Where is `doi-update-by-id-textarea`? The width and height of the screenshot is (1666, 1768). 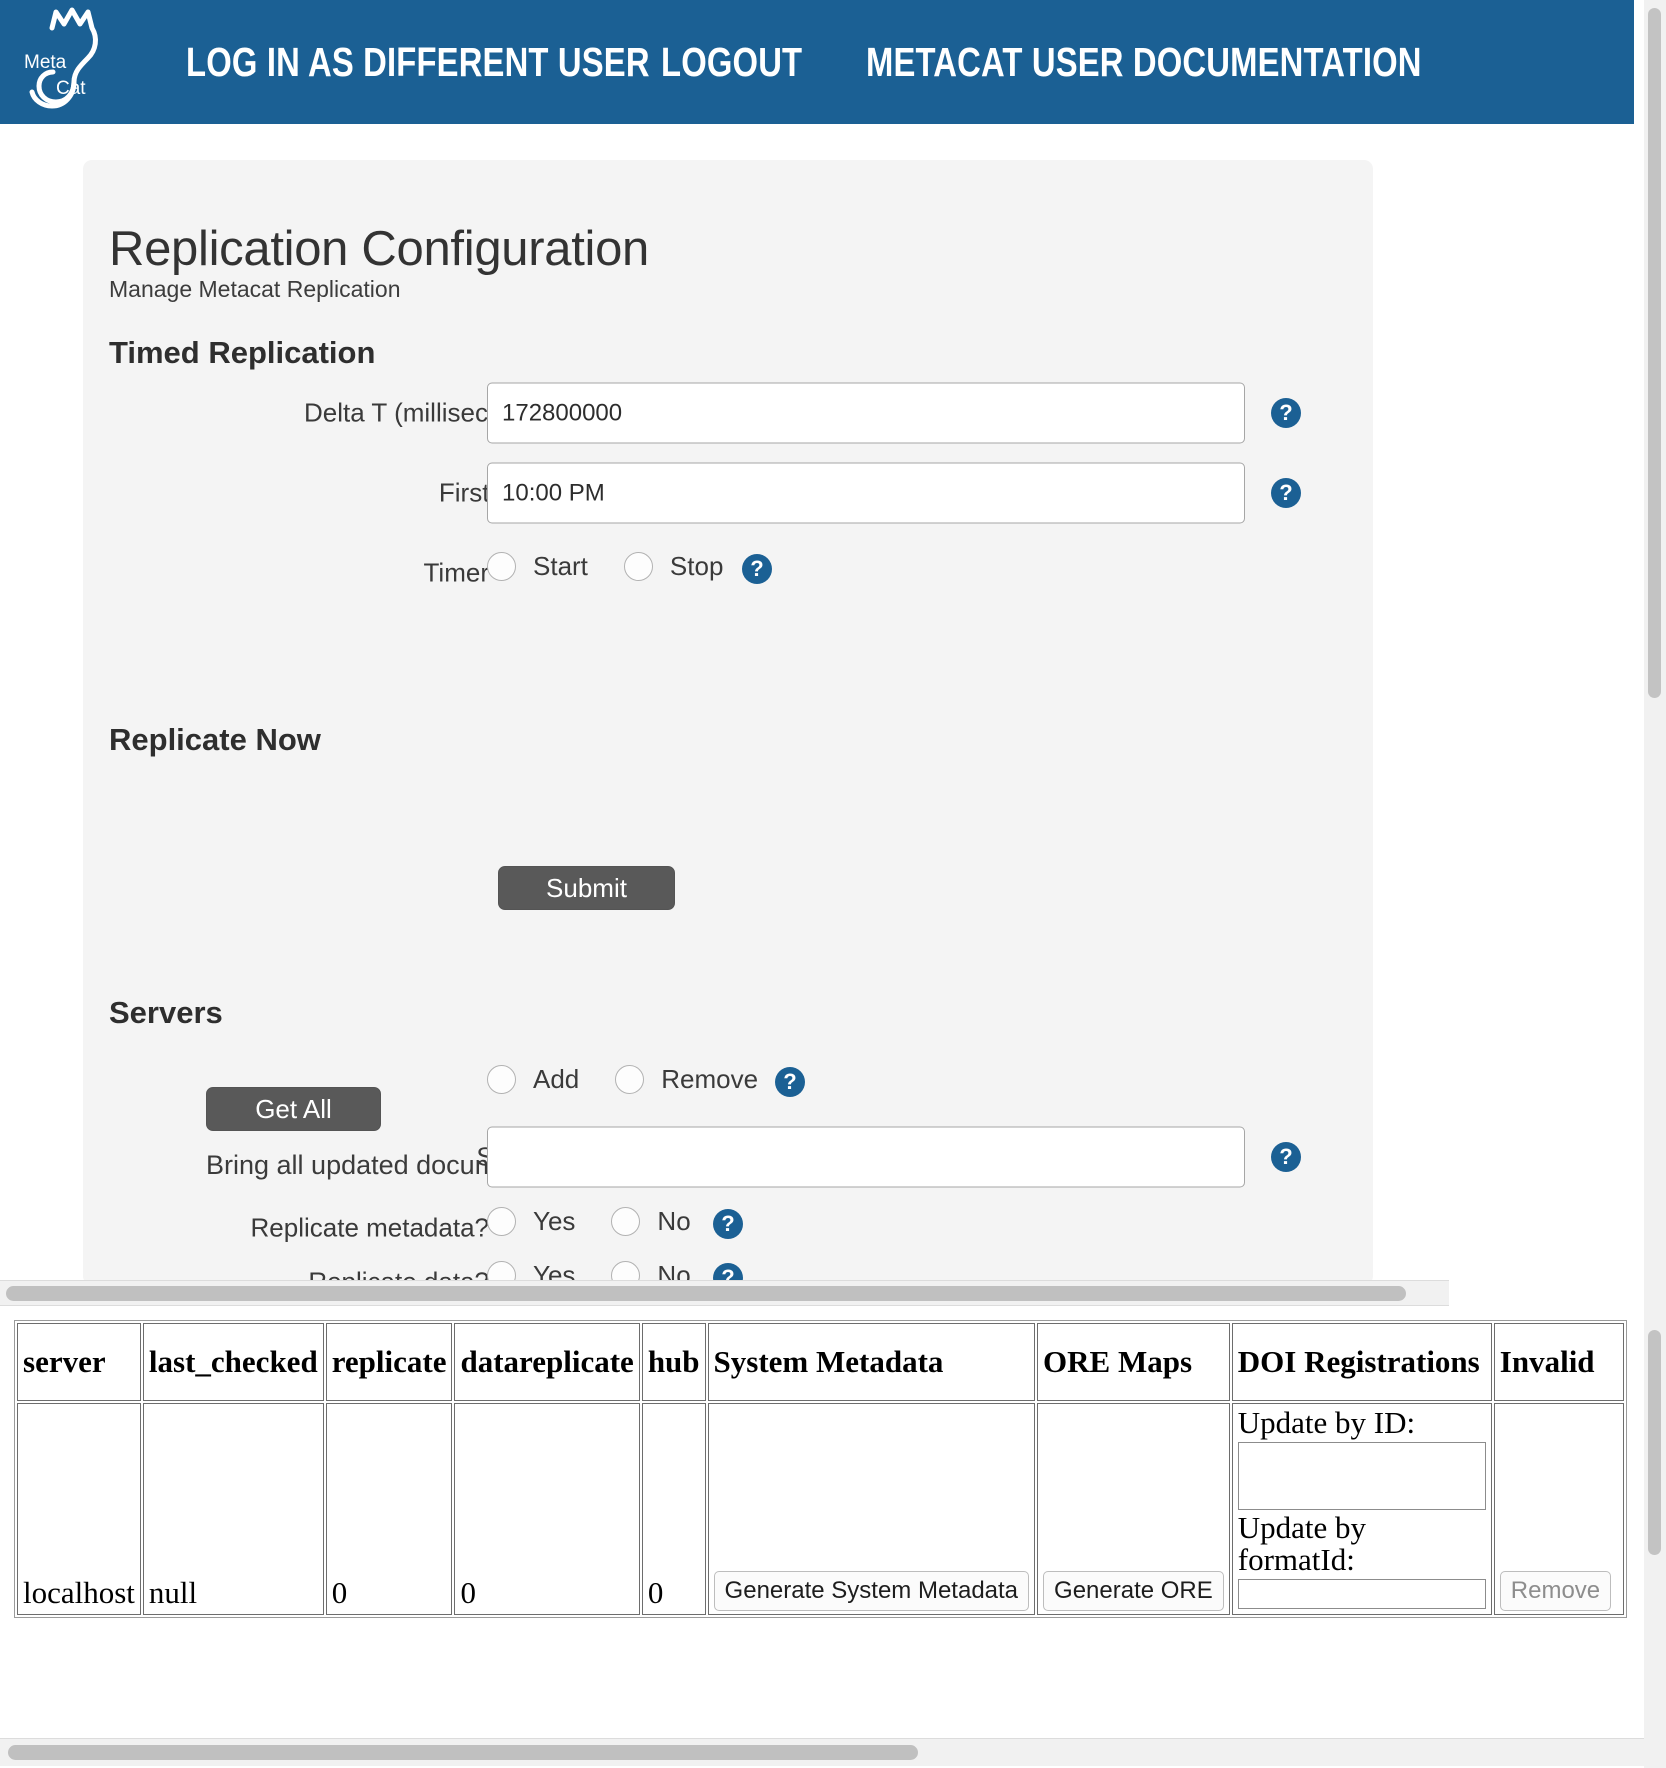 doi-update-by-id-textarea is located at coordinates (1361, 1475).